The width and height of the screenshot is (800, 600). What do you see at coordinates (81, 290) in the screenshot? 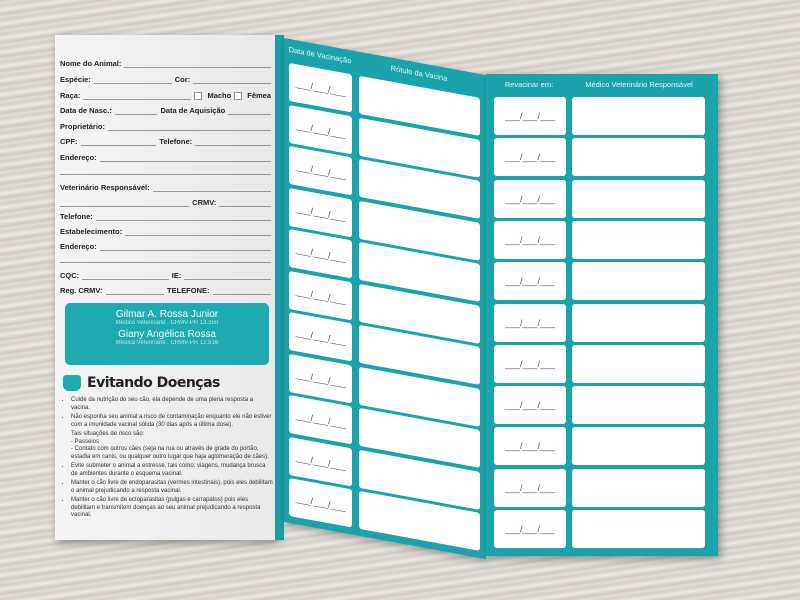
I see `label: Reg. CRMV:` at bounding box center [81, 290].